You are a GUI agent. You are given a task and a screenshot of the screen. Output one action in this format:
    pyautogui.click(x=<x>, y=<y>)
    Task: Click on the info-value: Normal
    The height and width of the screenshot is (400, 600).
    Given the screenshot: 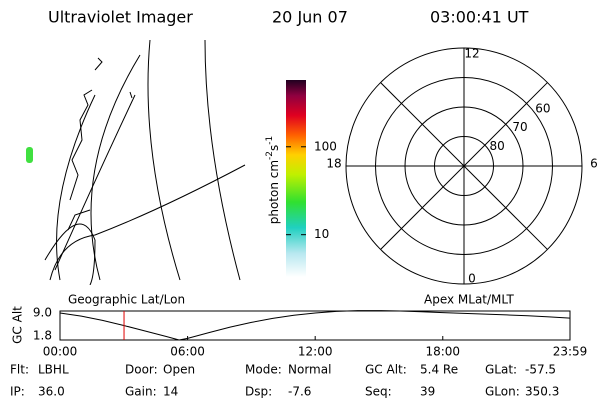 What is the action you would take?
    pyautogui.click(x=309, y=370)
    